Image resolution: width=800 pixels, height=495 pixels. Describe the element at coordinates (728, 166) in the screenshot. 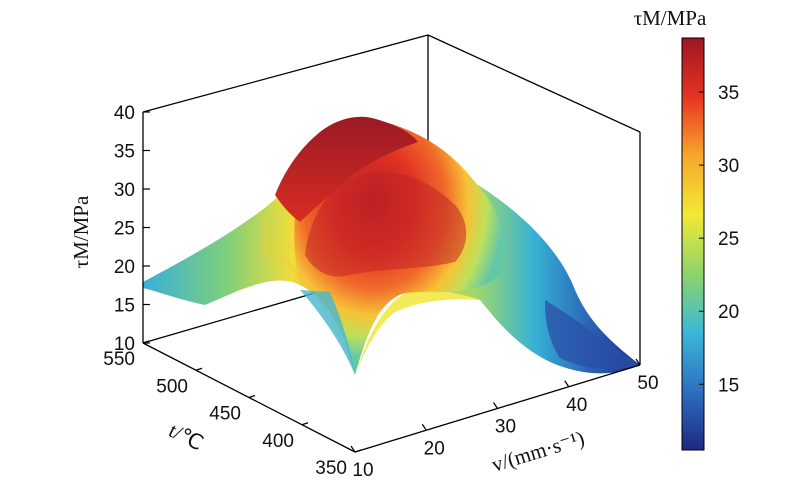

I see `colorbar-tick-label: 30` at that location.